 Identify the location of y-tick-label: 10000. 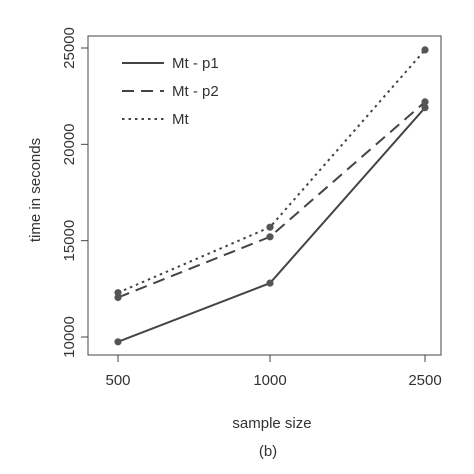
(69, 337).